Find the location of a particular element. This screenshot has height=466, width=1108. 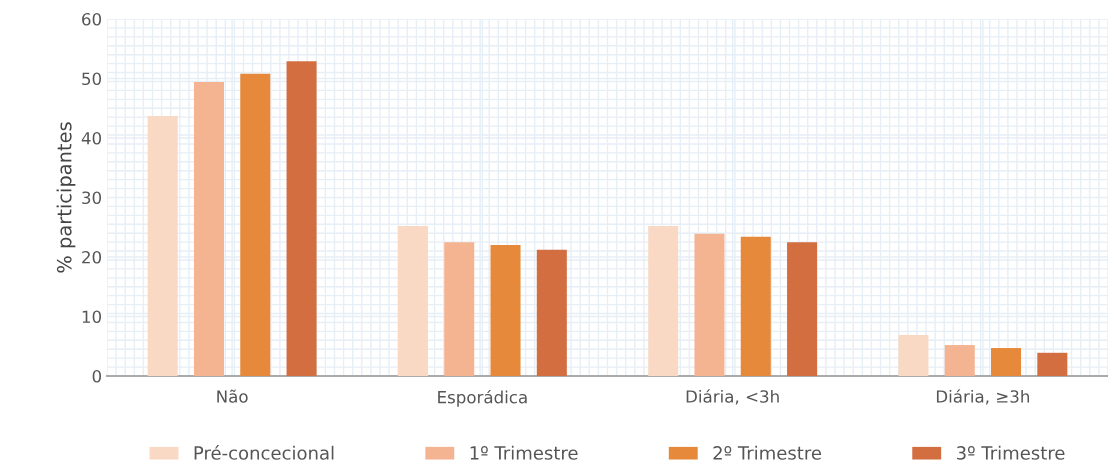

x-tick-label: Não is located at coordinates (232, 396).